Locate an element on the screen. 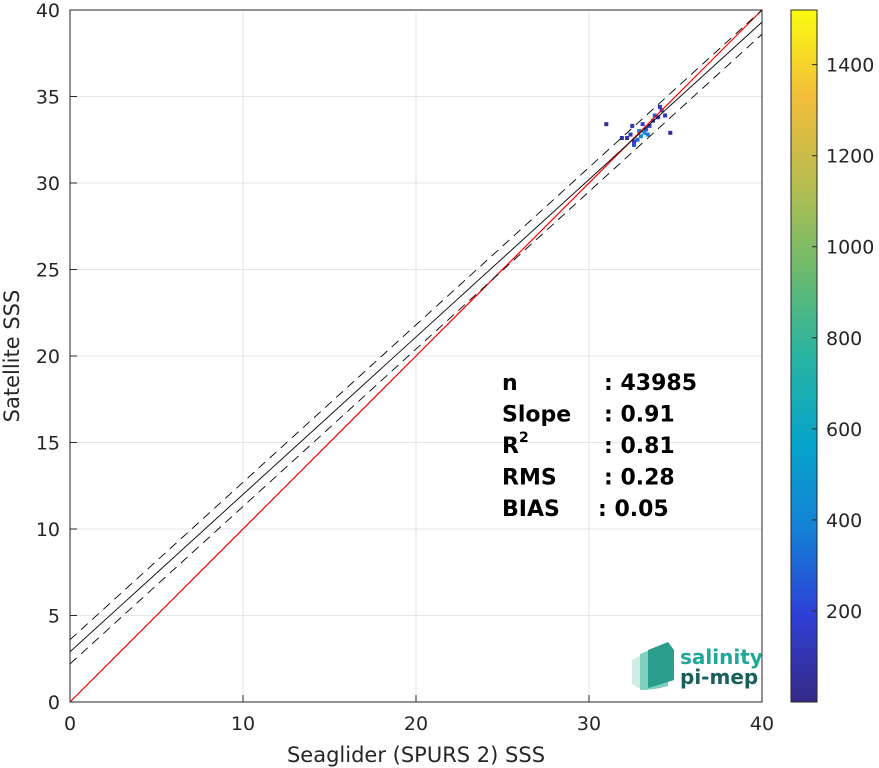 The width and height of the screenshot is (879, 768). y-tick-label: 40 is located at coordinates (48, 11).